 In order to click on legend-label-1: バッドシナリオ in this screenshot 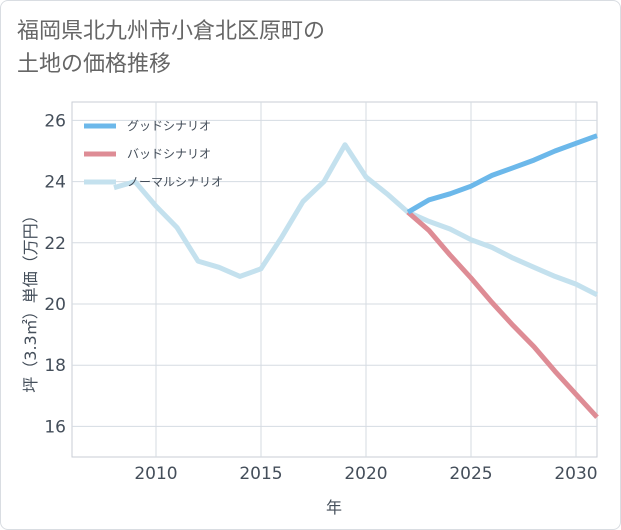, I will do `click(169, 154)`.